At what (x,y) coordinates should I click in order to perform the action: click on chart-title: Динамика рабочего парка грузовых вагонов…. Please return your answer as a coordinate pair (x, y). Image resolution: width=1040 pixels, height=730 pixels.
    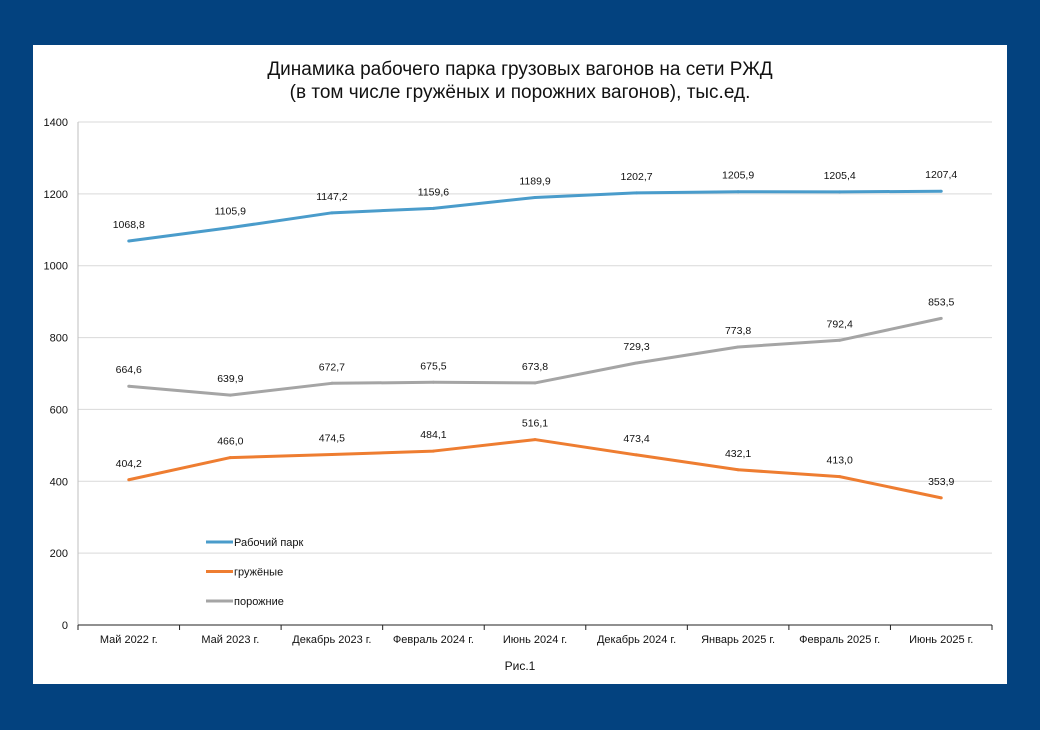
    Looking at the image, I should click on (520, 81).